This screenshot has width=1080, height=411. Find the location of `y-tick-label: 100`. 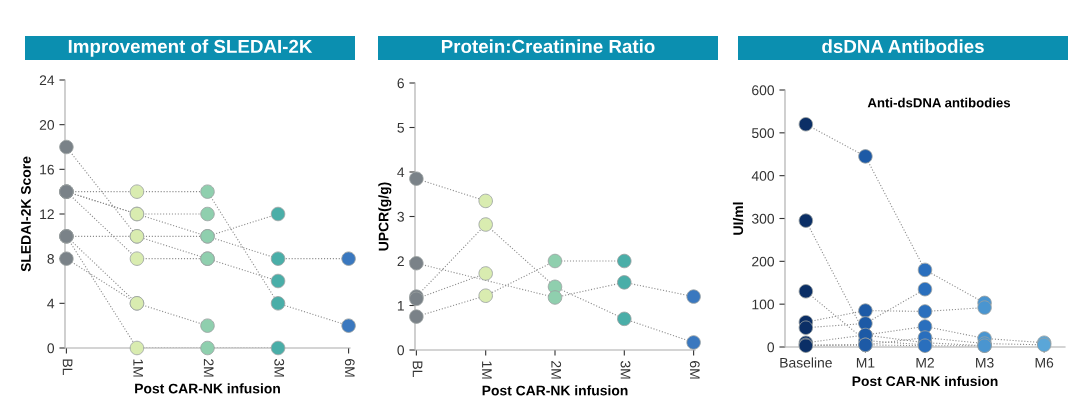

y-tick-label: 100 is located at coordinates (763, 304).